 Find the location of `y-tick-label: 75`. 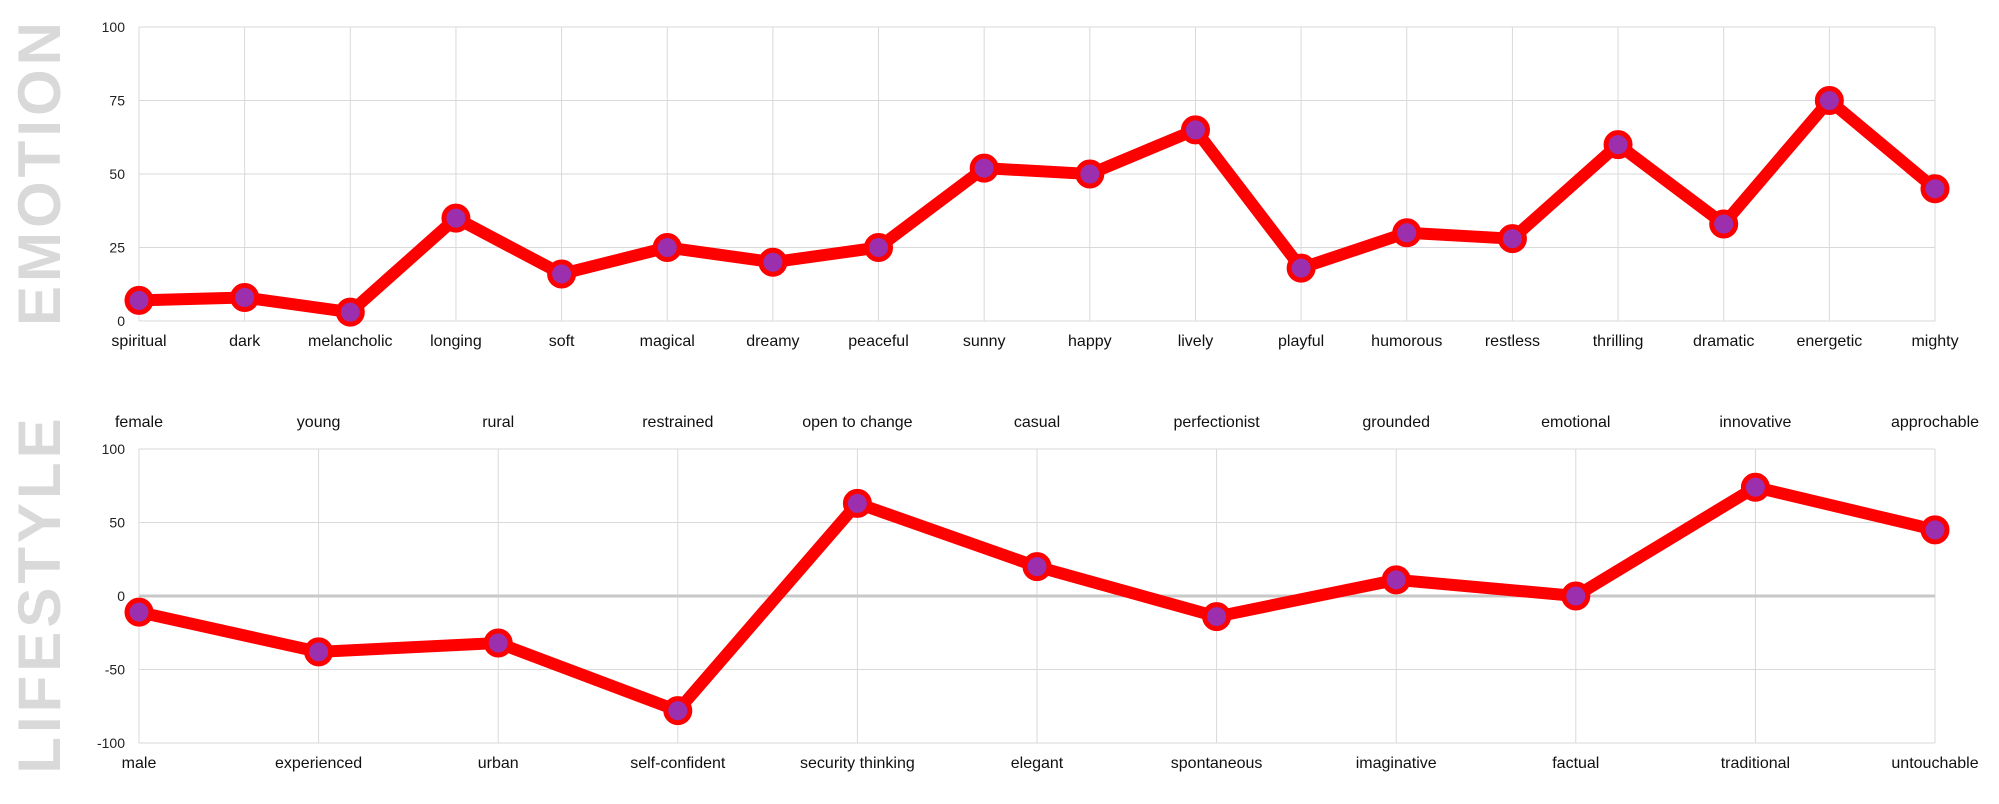

y-tick-label: 75 is located at coordinates (117, 101).